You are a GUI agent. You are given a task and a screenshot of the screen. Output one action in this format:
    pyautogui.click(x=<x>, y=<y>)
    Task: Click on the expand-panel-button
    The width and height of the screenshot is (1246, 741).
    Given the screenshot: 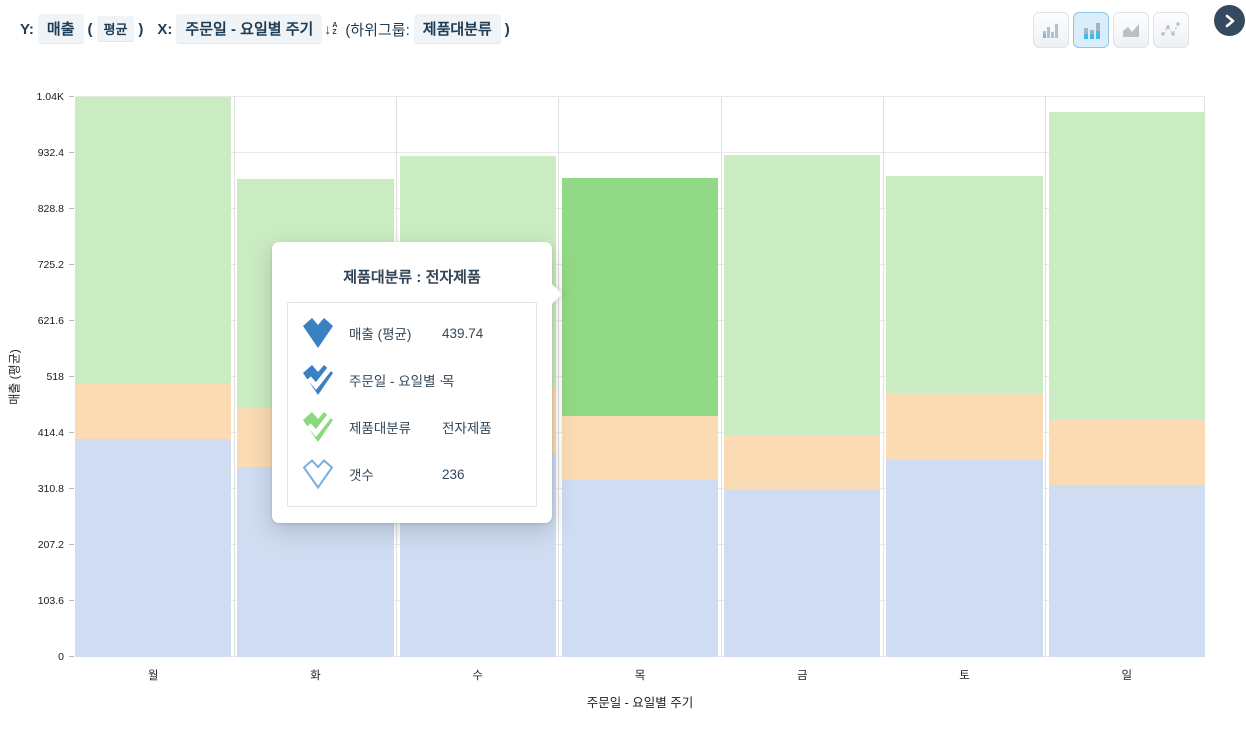 What is the action you would take?
    pyautogui.click(x=1229, y=20)
    